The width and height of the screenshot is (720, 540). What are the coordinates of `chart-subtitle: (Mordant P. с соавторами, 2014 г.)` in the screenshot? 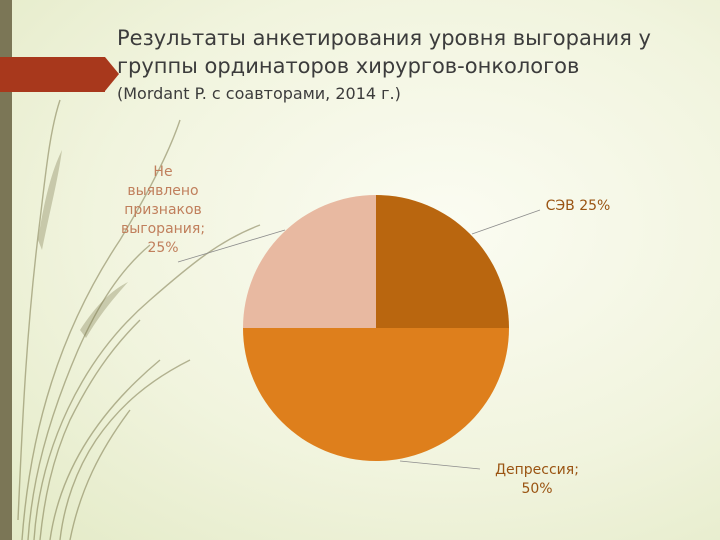 It's located at (259, 93).